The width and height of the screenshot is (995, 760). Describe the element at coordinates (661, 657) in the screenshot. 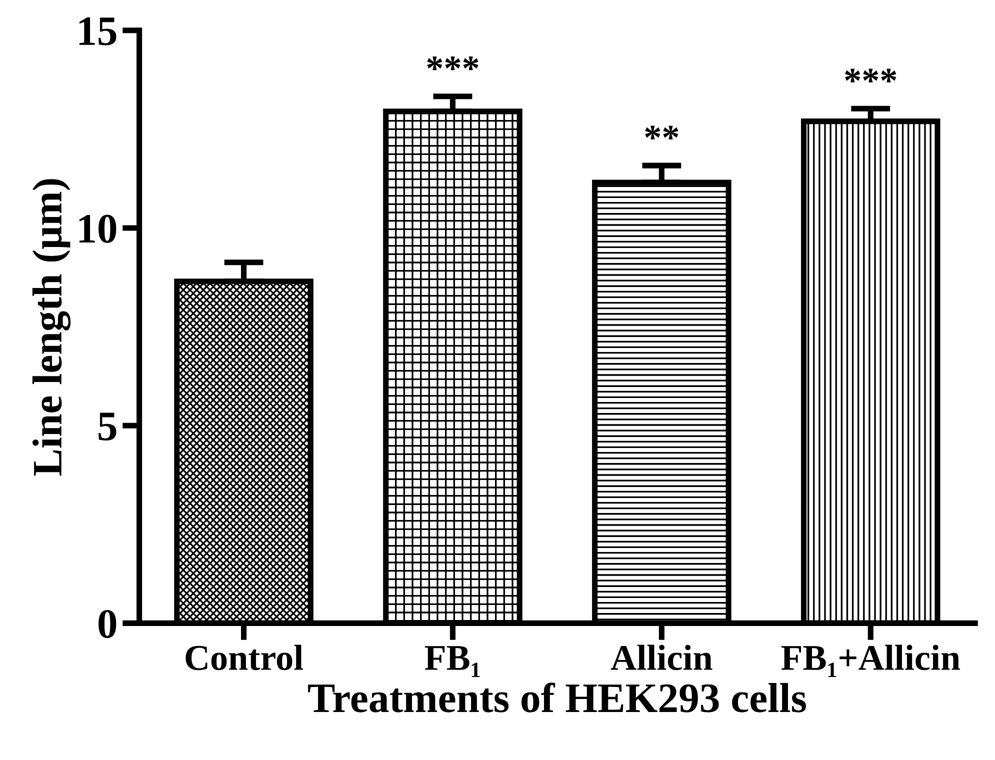

I see `x-tick-label: Allicin` at that location.